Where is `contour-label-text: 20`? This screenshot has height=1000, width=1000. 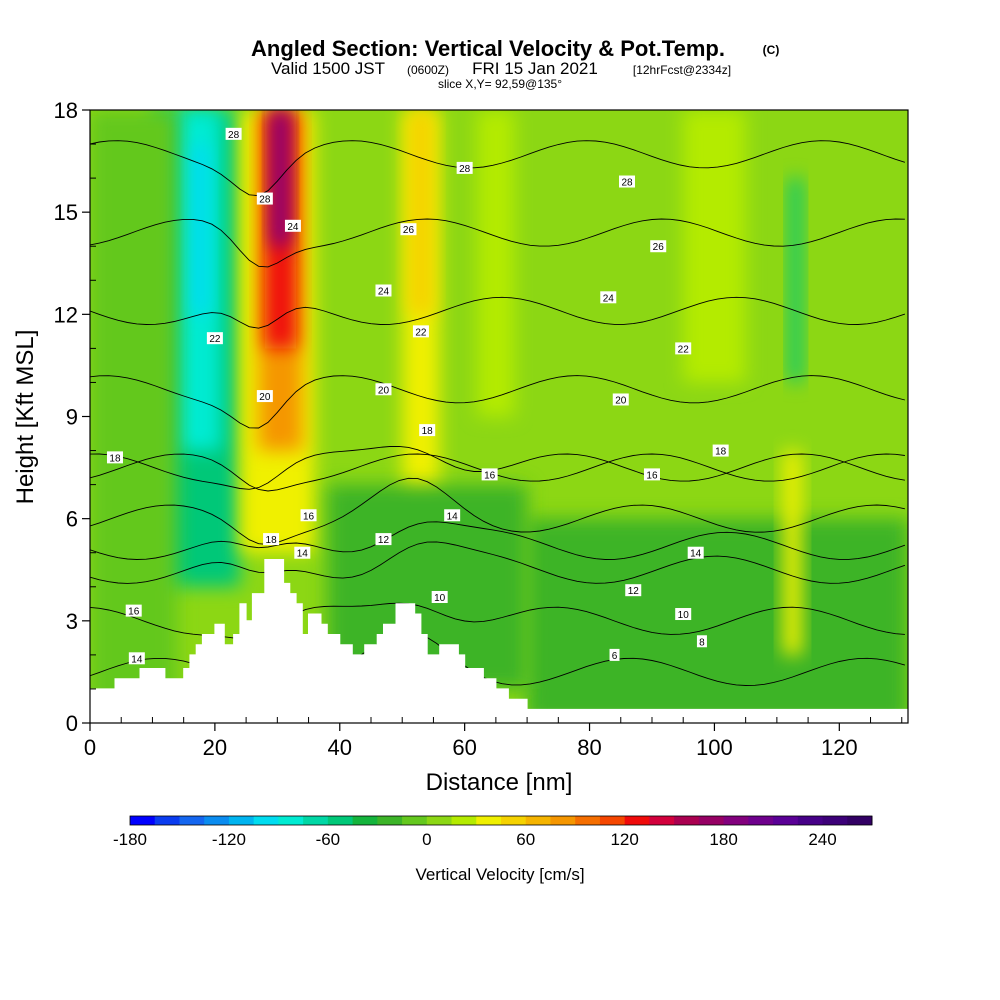 contour-label-text: 20 is located at coordinates (265, 397).